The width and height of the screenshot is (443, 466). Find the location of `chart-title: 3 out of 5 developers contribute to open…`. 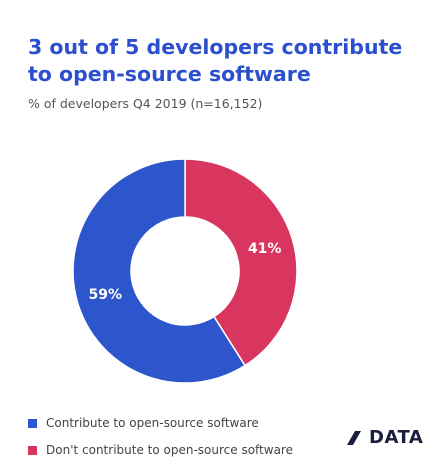

chart-title: 3 out of 5 developers contribute to open… is located at coordinates (215, 60).